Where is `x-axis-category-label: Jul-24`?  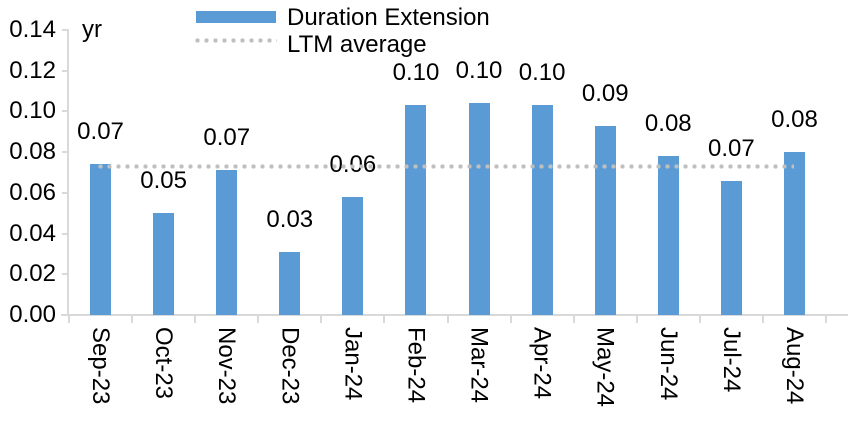 x-axis-category-label: Jul-24 is located at coordinates (731, 360).